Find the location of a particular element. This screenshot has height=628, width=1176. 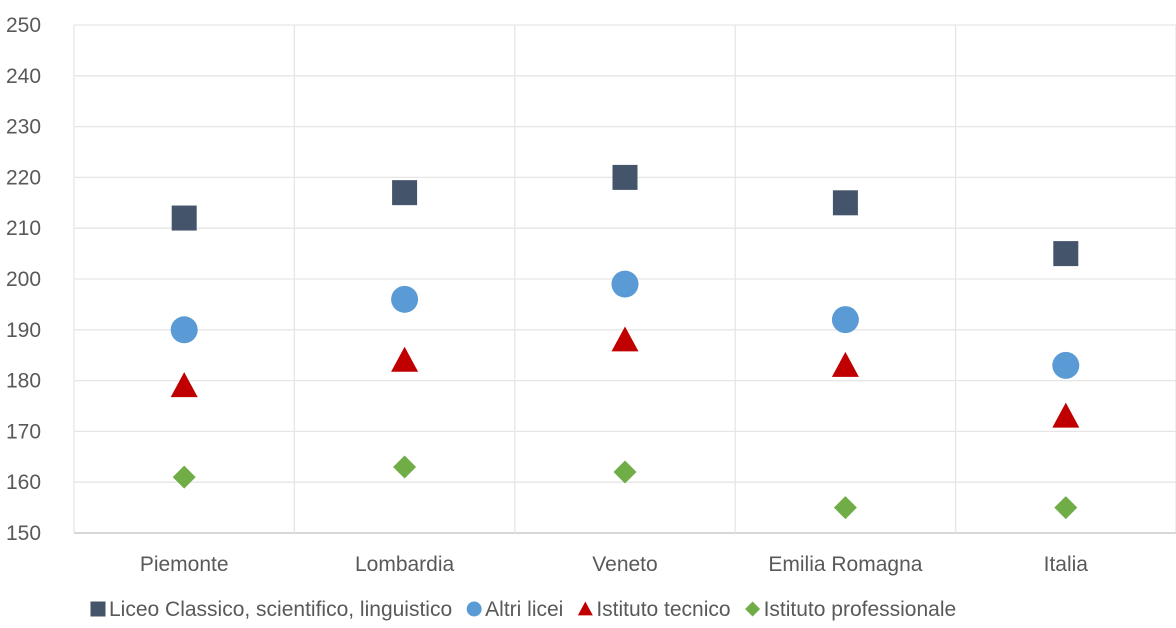

legend-item: Istituto professionale is located at coordinates (850, 609).